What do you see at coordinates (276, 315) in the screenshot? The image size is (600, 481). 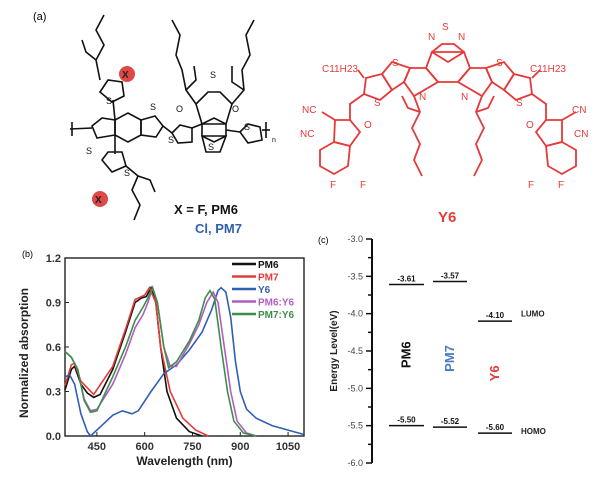 I see `legend-label: PM7:Y6` at bounding box center [276, 315].